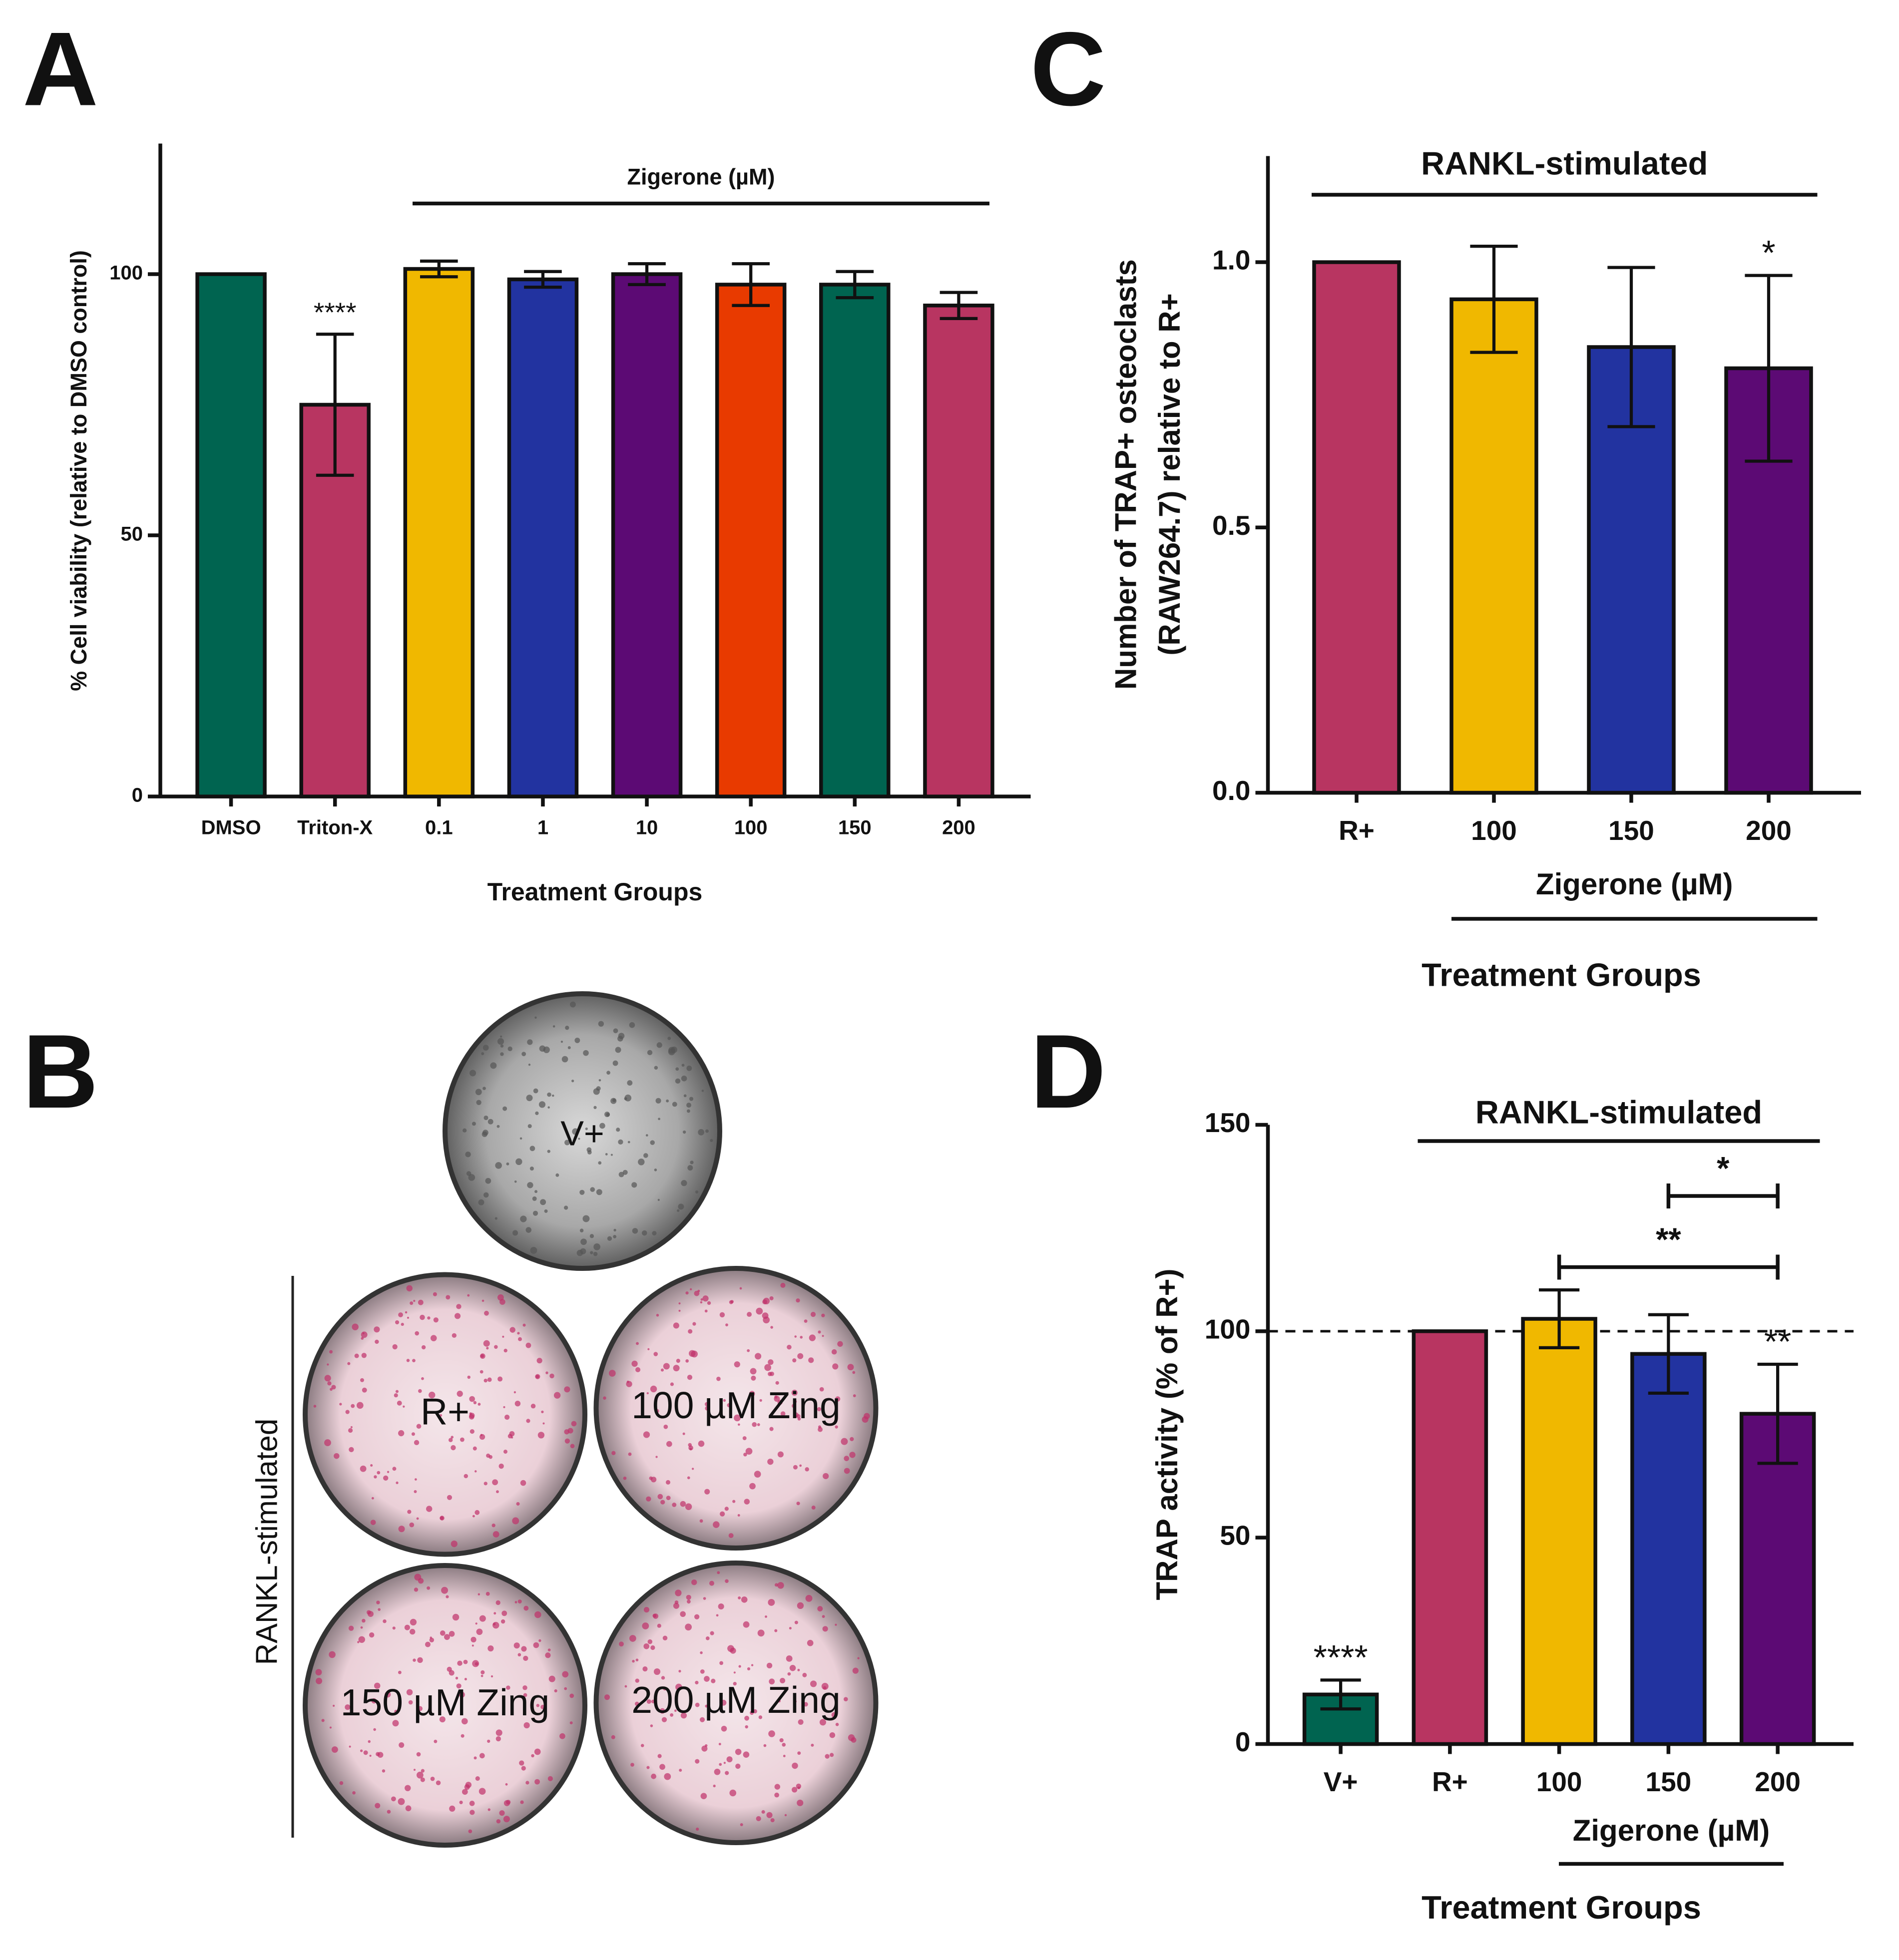  I want to click on panel-label: B, so click(60, 1071).